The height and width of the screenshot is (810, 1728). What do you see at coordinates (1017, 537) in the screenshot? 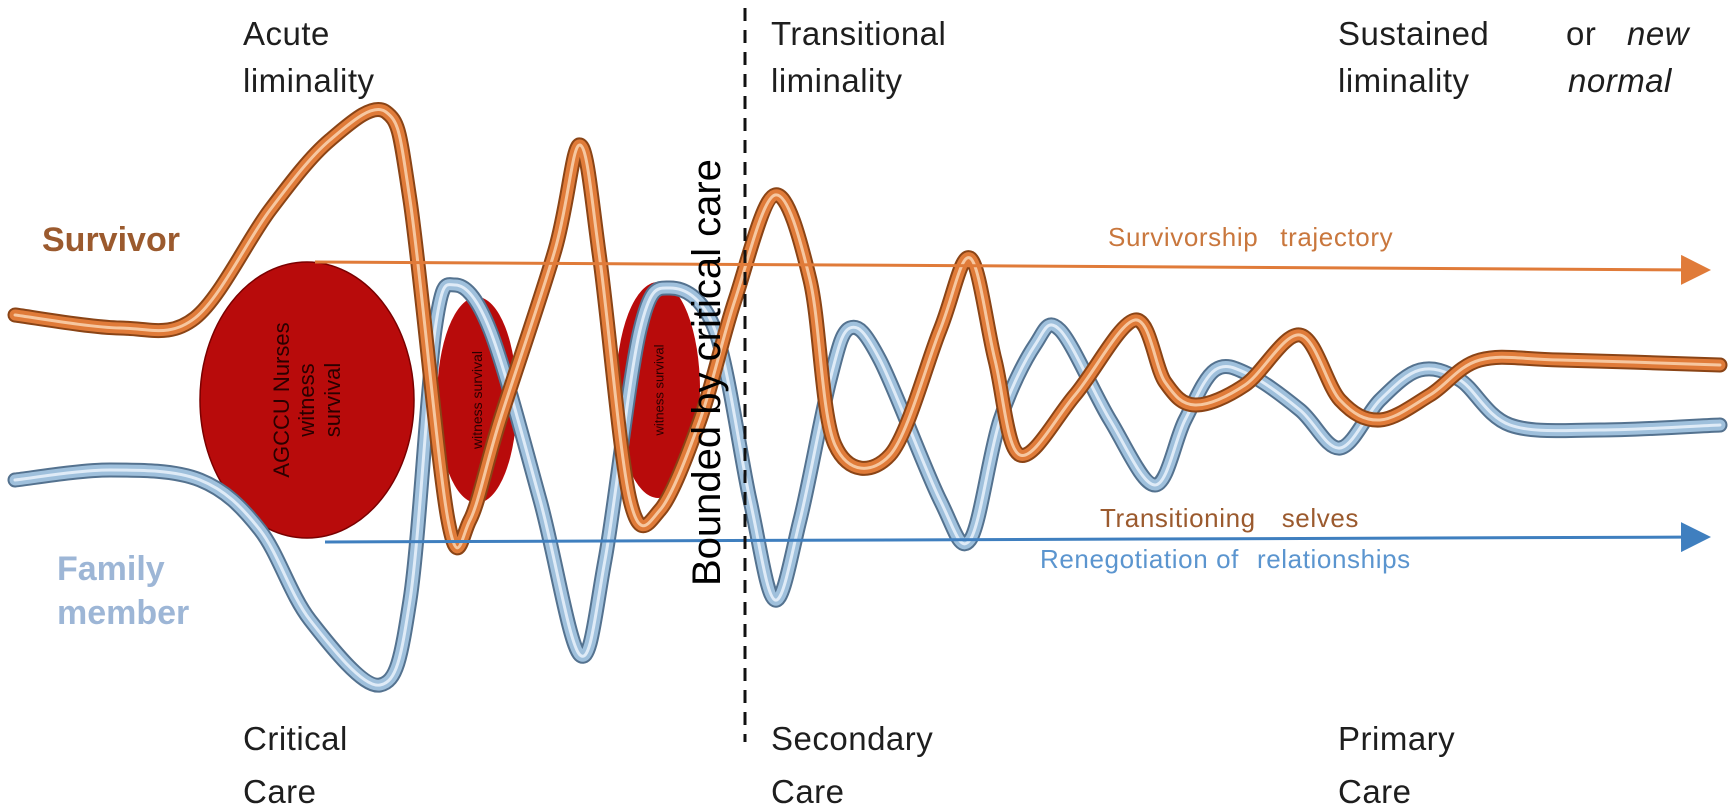
I see `relationships-arrow` at bounding box center [1017, 537].